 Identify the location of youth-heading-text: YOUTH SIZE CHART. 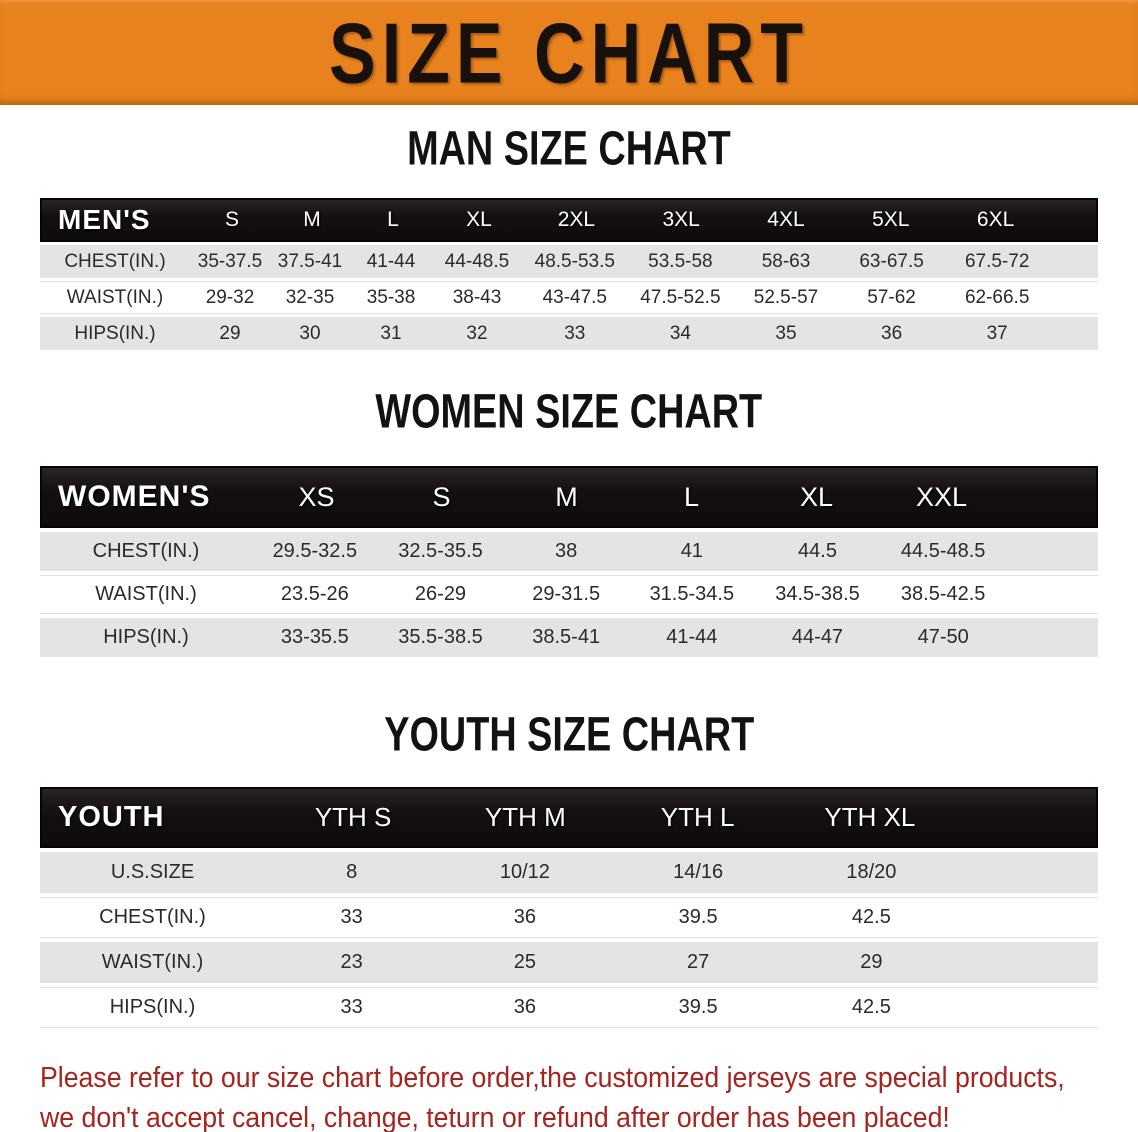
(568, 735).